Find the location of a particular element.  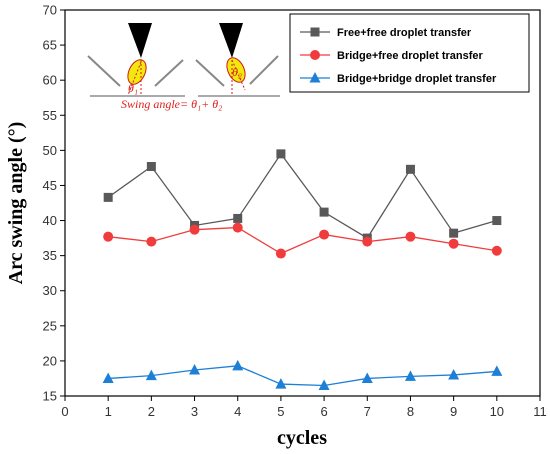

legend-item: Bridge+free droplet transfer is located at coordinates (392, 56).